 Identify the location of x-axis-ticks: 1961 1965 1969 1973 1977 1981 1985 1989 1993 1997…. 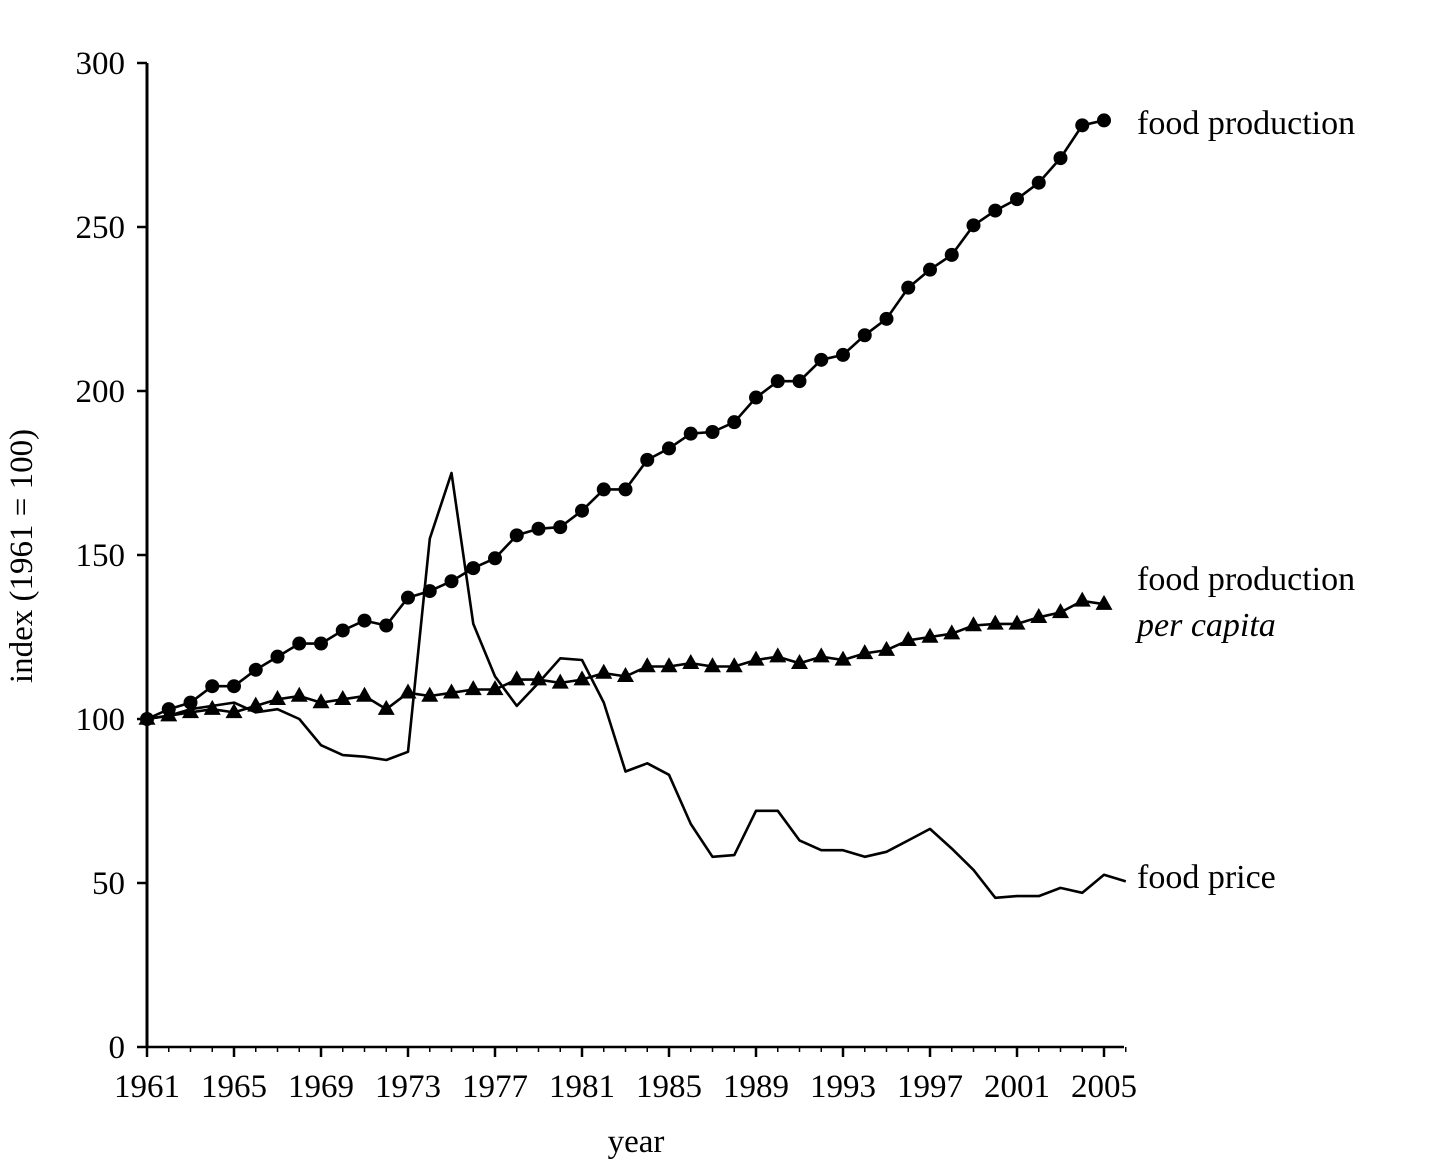
(625, 1076).